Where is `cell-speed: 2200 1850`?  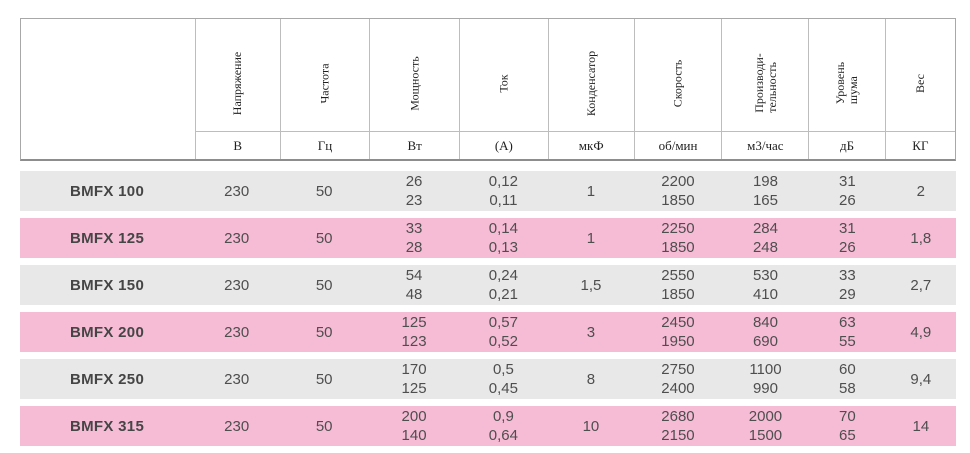
cell-speed: 2200 1850 is located at coordinates (678, 191).